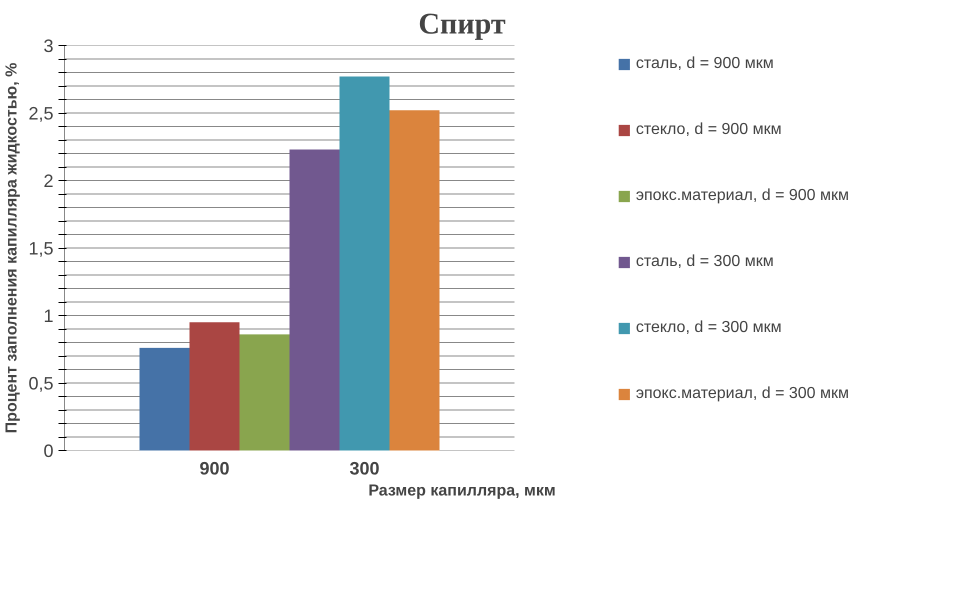  Describe the element at coordinates (48, 451) in the screenshot. I see `y-tick-label: 0` at that location.